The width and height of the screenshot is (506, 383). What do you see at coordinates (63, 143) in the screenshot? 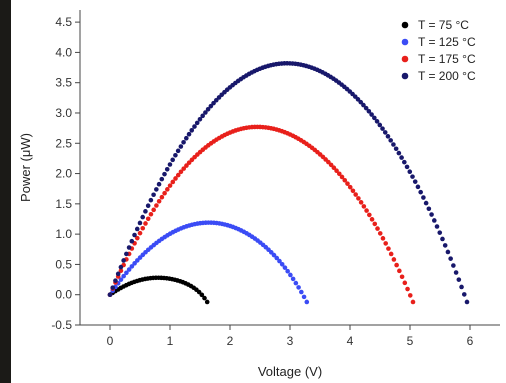
I see `y-tick-label: 2.5` at bounding box center [63, 143].